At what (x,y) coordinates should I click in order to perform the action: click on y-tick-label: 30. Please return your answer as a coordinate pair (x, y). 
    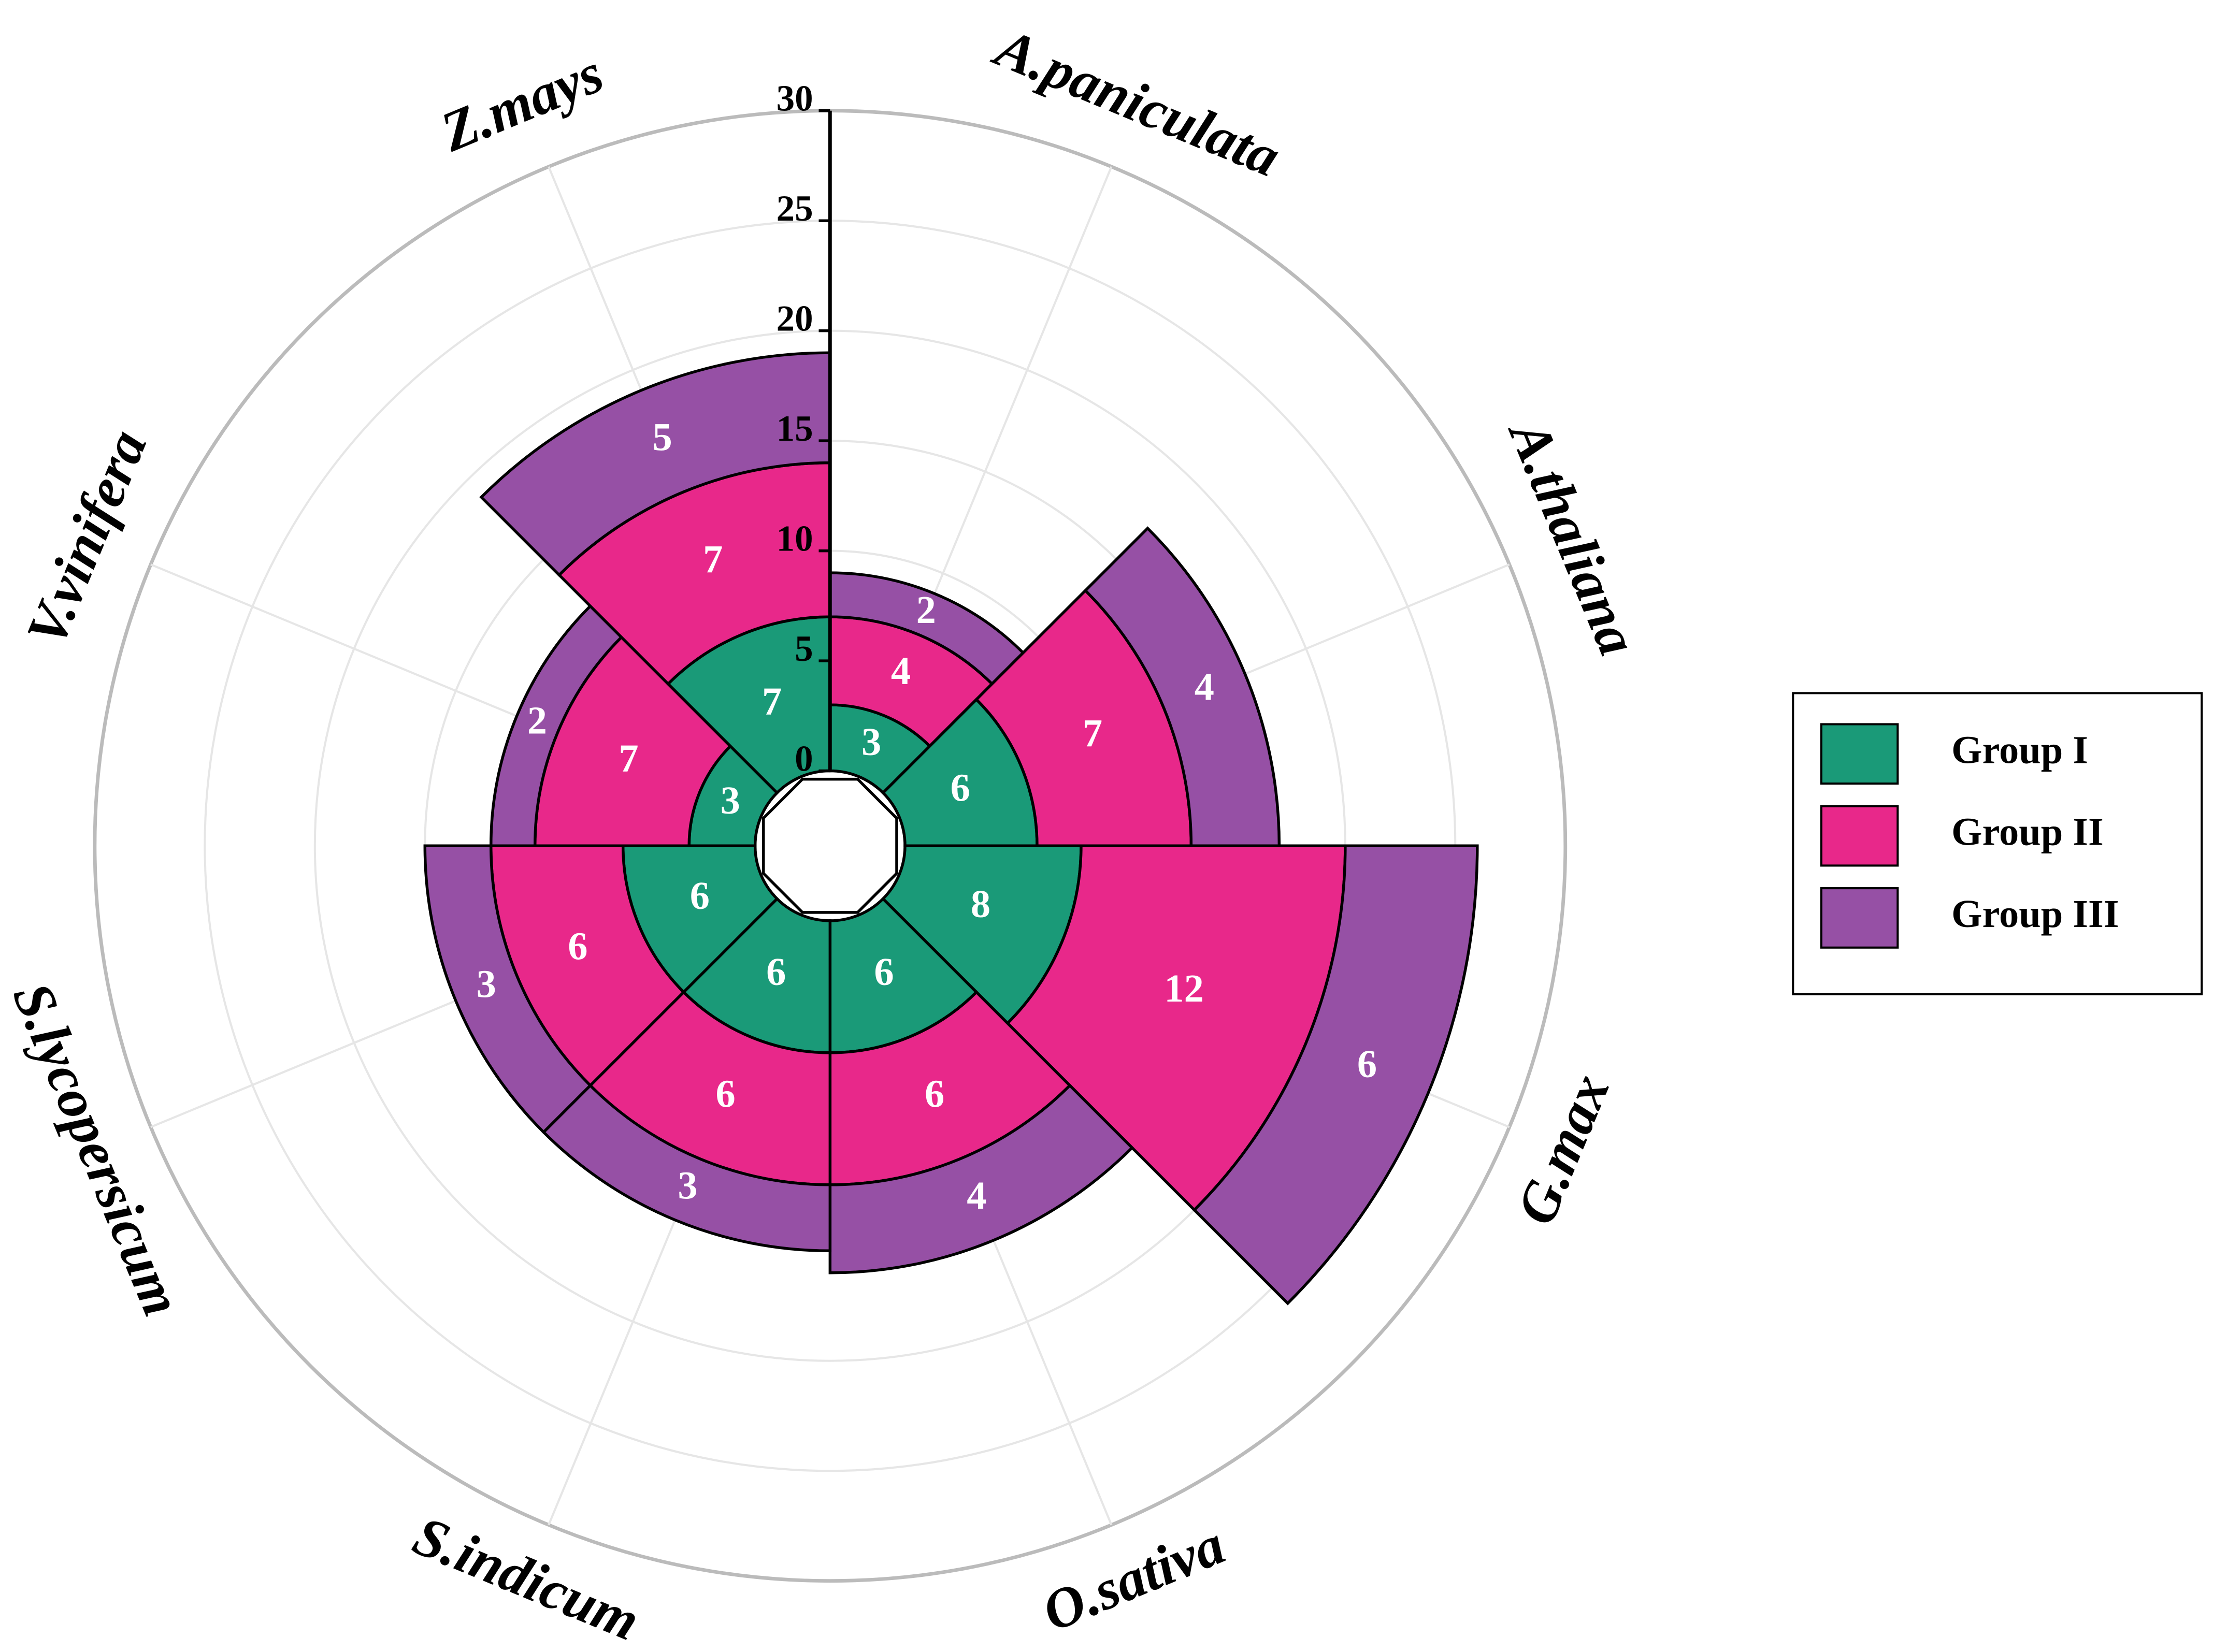
    Looking at the image, I should click on (795, 99).